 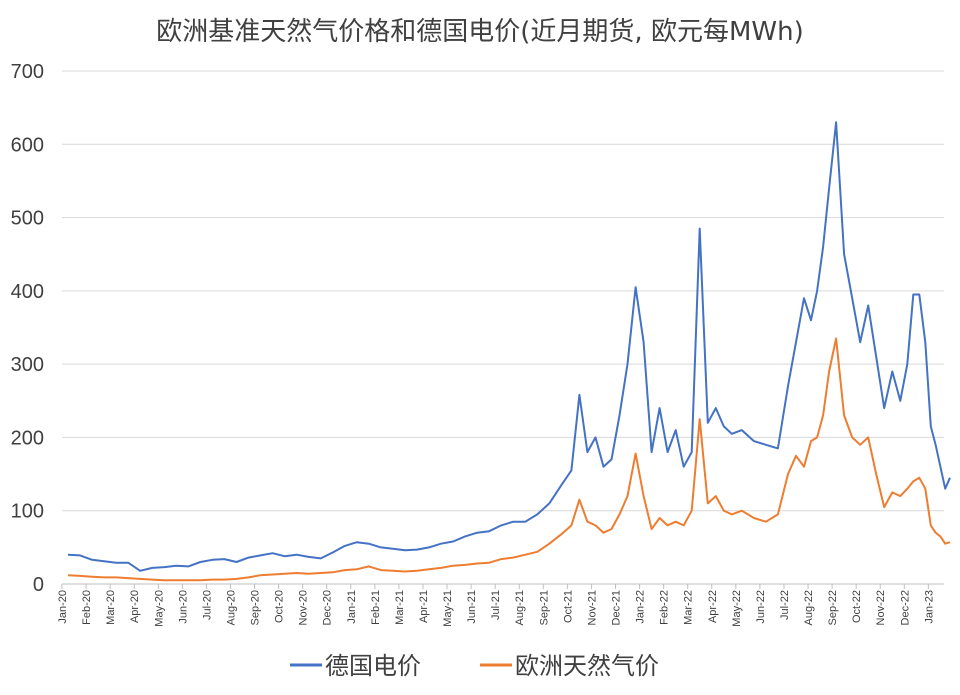 What do you see at coordinates (376, 607) in the screenshot?
I see `x-tick-label: Feb-21` at bounding box center [376, 607].